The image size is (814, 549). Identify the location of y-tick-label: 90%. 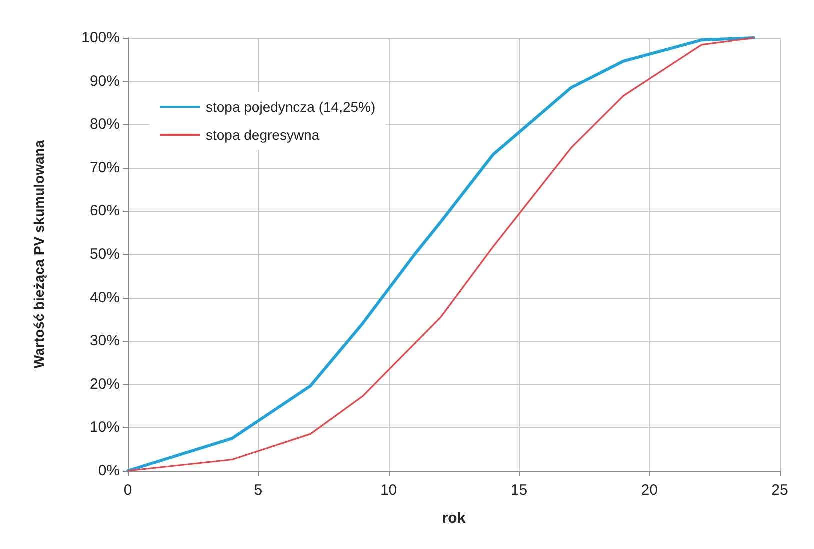
(105, 81).